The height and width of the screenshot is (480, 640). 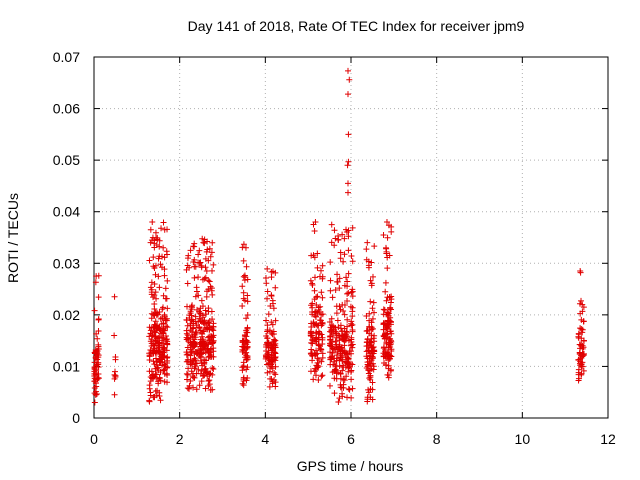 I want to click on y-tick-label: 0.02, so click(x=66, y=315).